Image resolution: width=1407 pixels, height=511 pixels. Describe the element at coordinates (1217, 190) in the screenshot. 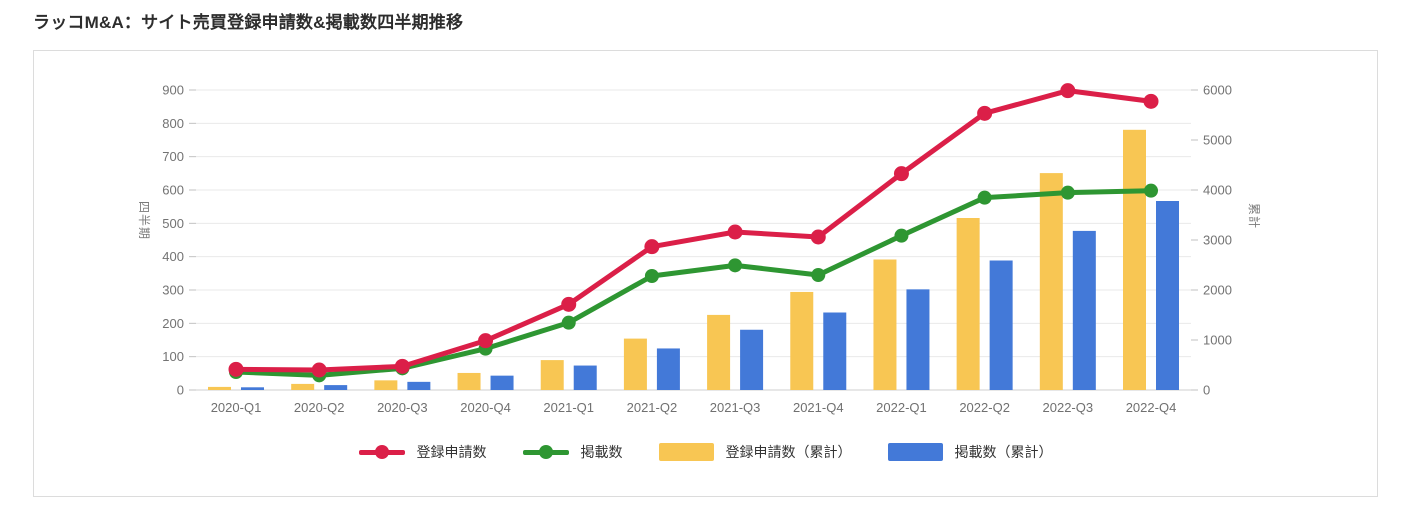

I see `y-tick-label-right: 4000` at that location.